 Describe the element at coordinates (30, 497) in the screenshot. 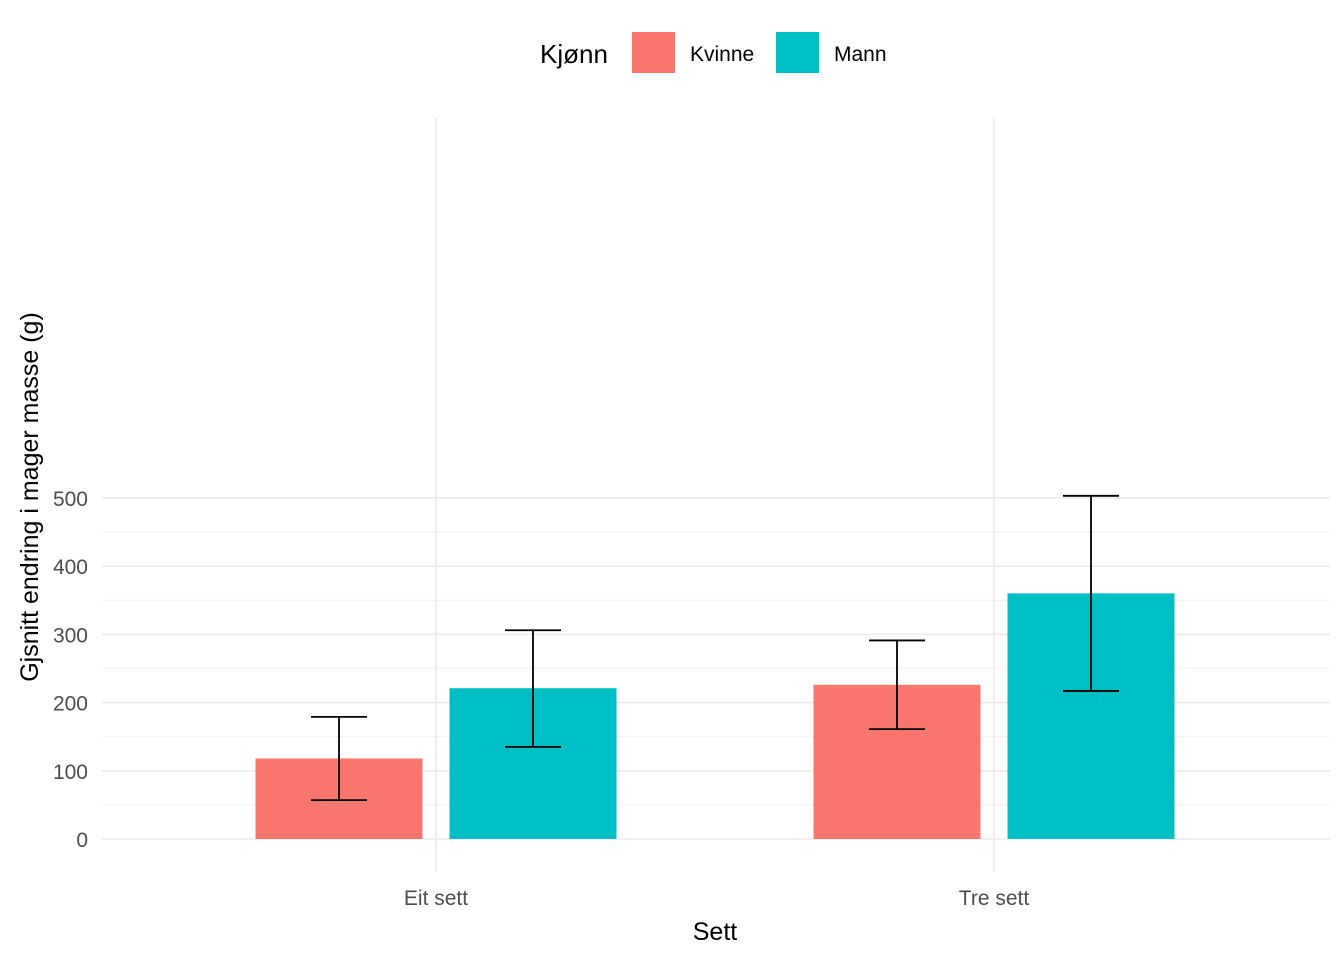

I see `y-axis-title: Gjsnitt endring i mager masse (g)` at that location.